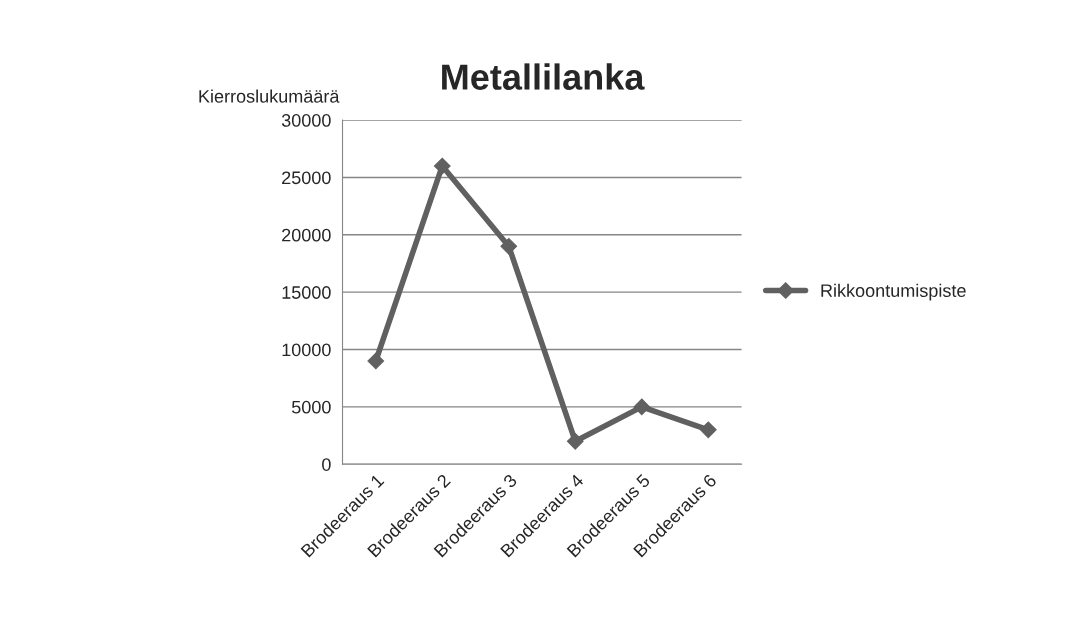  Describe the element at coordinates (543, 76) in the screenshot. I see `chart-title: Metallilanka` at that location.